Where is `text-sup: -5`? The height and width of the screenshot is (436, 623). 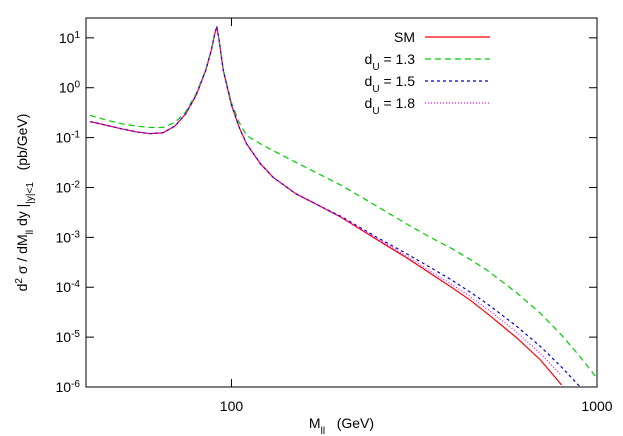
text-sup: -5 is located at coordinates (75, 334).